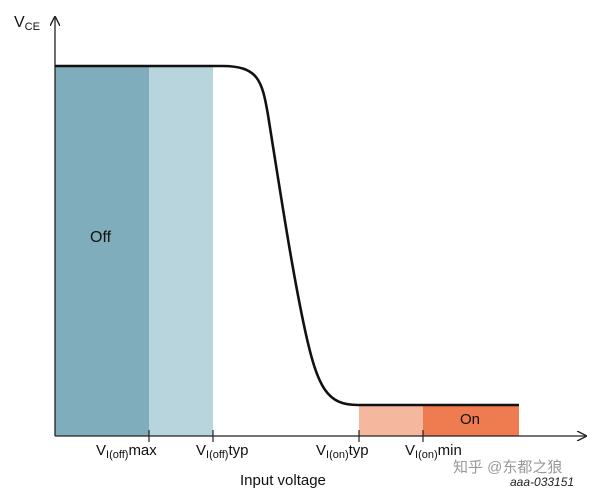 This screenshot has height=495, width=600. What do you see at coordinates (126, 451) in the screenshot?
I see `tick-label-off-max: VI(off)max` at bounding box center [126, 451].